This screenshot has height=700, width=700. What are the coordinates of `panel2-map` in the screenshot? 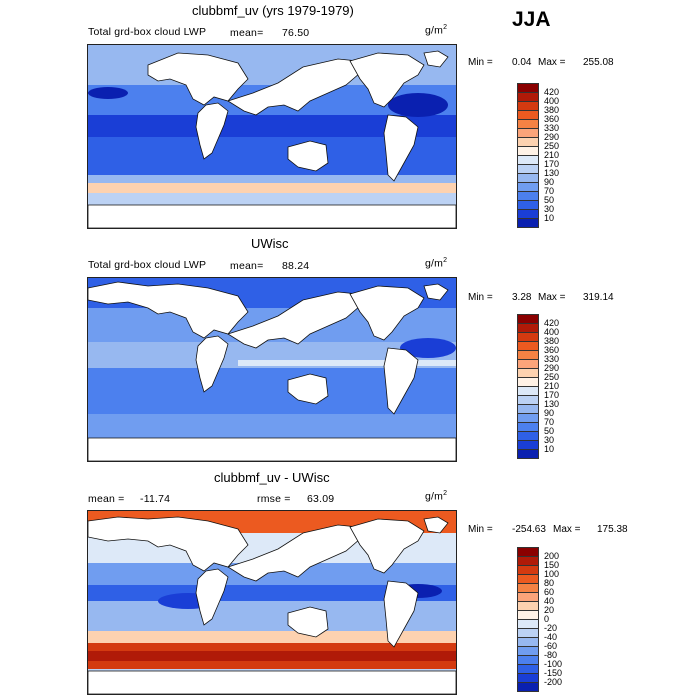 It's located at (272, 369).